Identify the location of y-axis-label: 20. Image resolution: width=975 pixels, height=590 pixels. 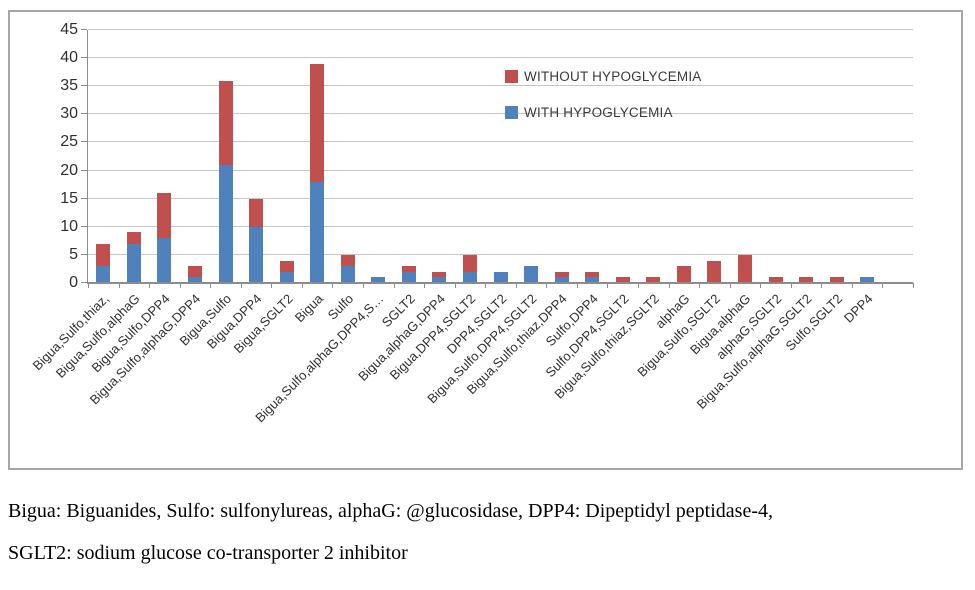
(69, 170).